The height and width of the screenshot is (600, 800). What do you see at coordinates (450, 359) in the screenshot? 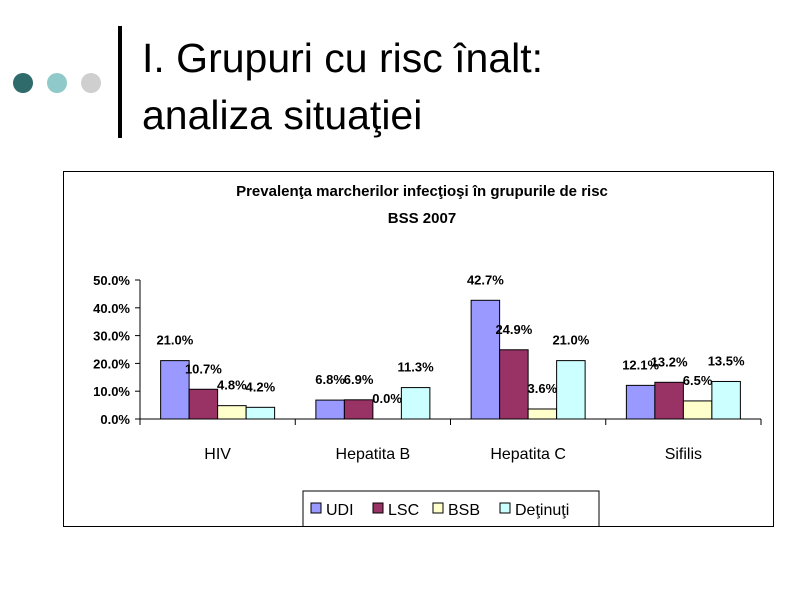
I see `chart-bars` at bounding box center [450, 359].